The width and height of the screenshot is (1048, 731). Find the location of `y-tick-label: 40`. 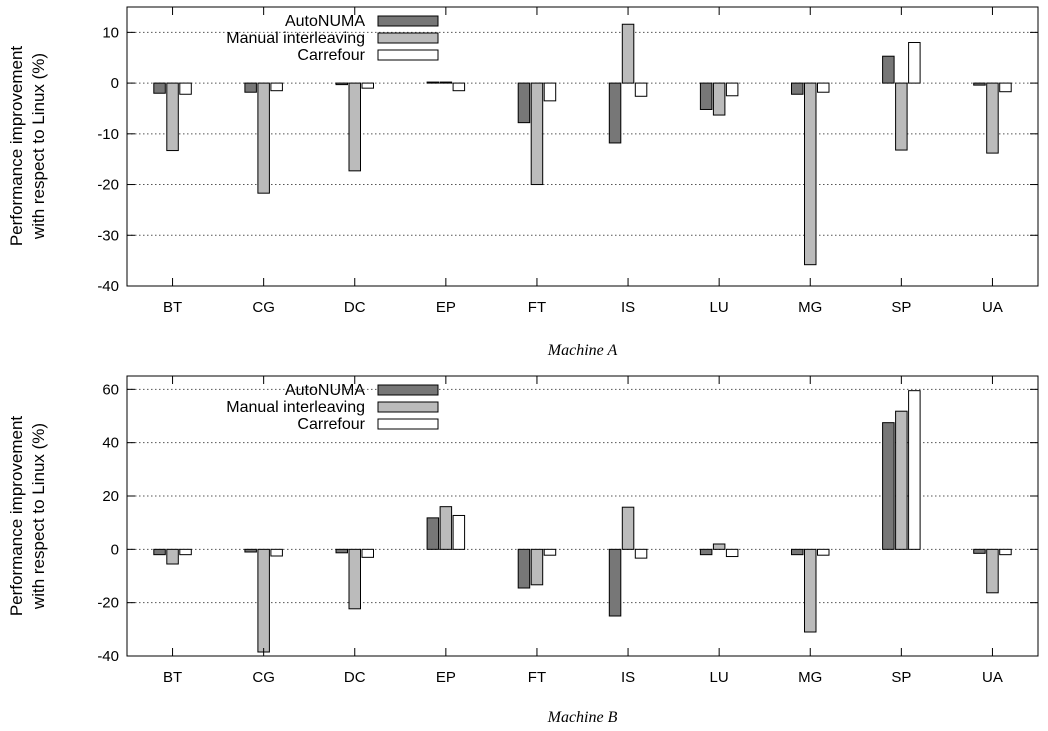

y-tick-label: 40 is located at coordinates (110, 443).